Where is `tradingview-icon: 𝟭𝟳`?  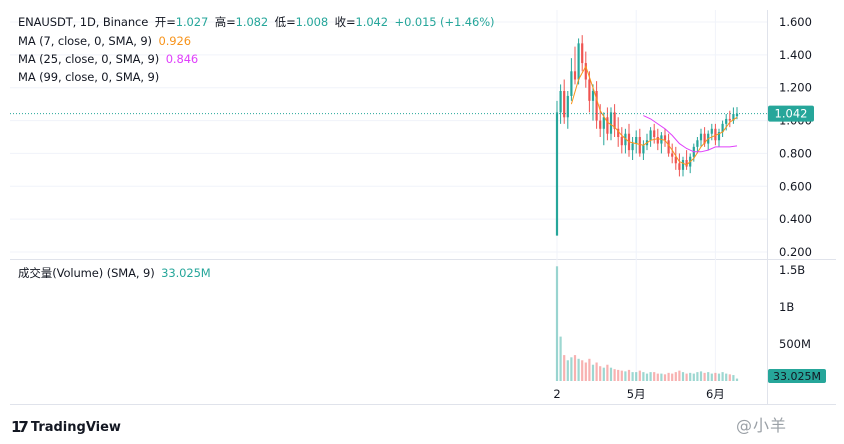 tradingview-icon: 𝟭𝟳 is located at coordinates (20, 427).